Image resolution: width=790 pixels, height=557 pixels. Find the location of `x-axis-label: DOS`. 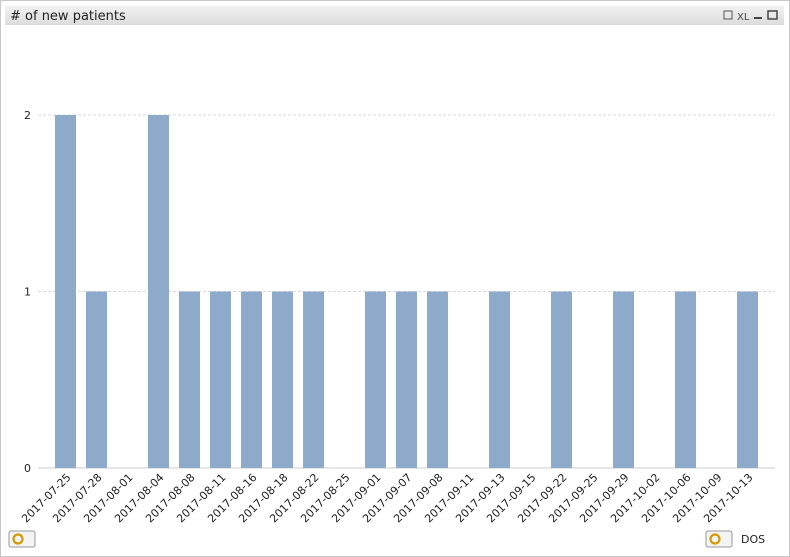

x-axis-label: DOS is located at coordinates (753, 539).